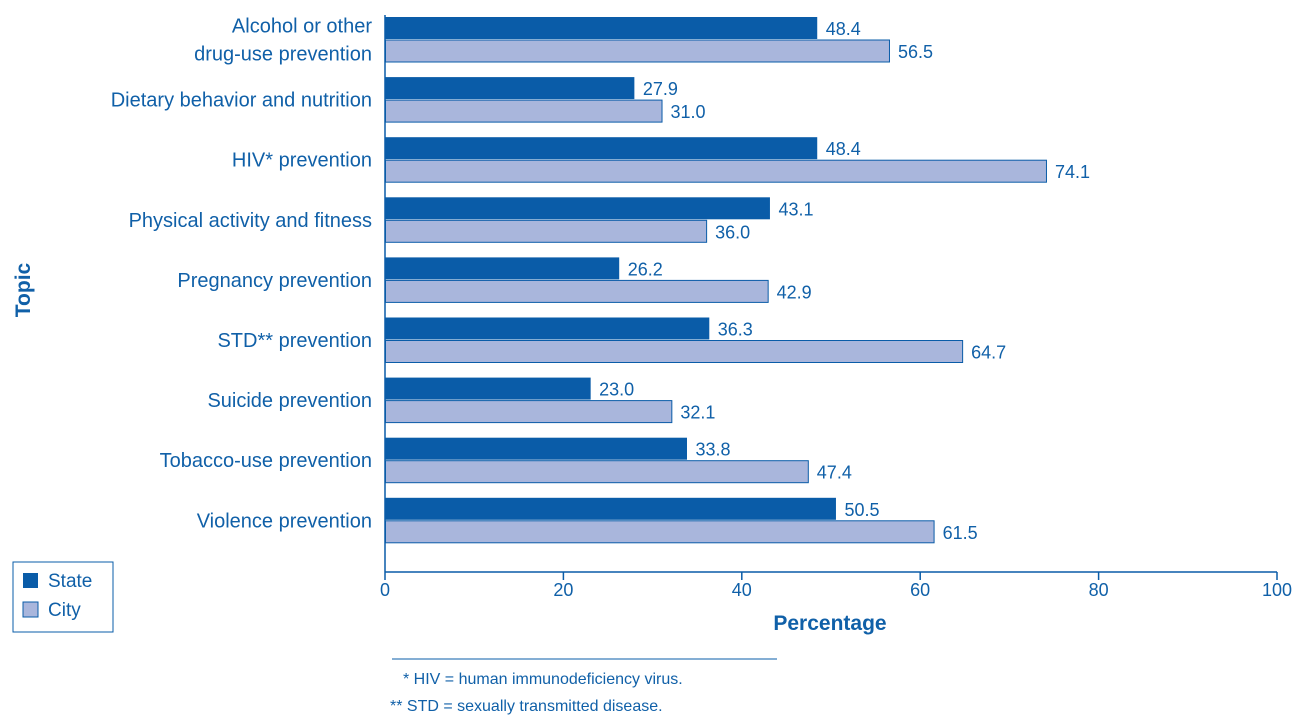 The height and width of the screenshot is (717, 1297). I want to click on data-label-city-0: 56.5, so click(915, 52).